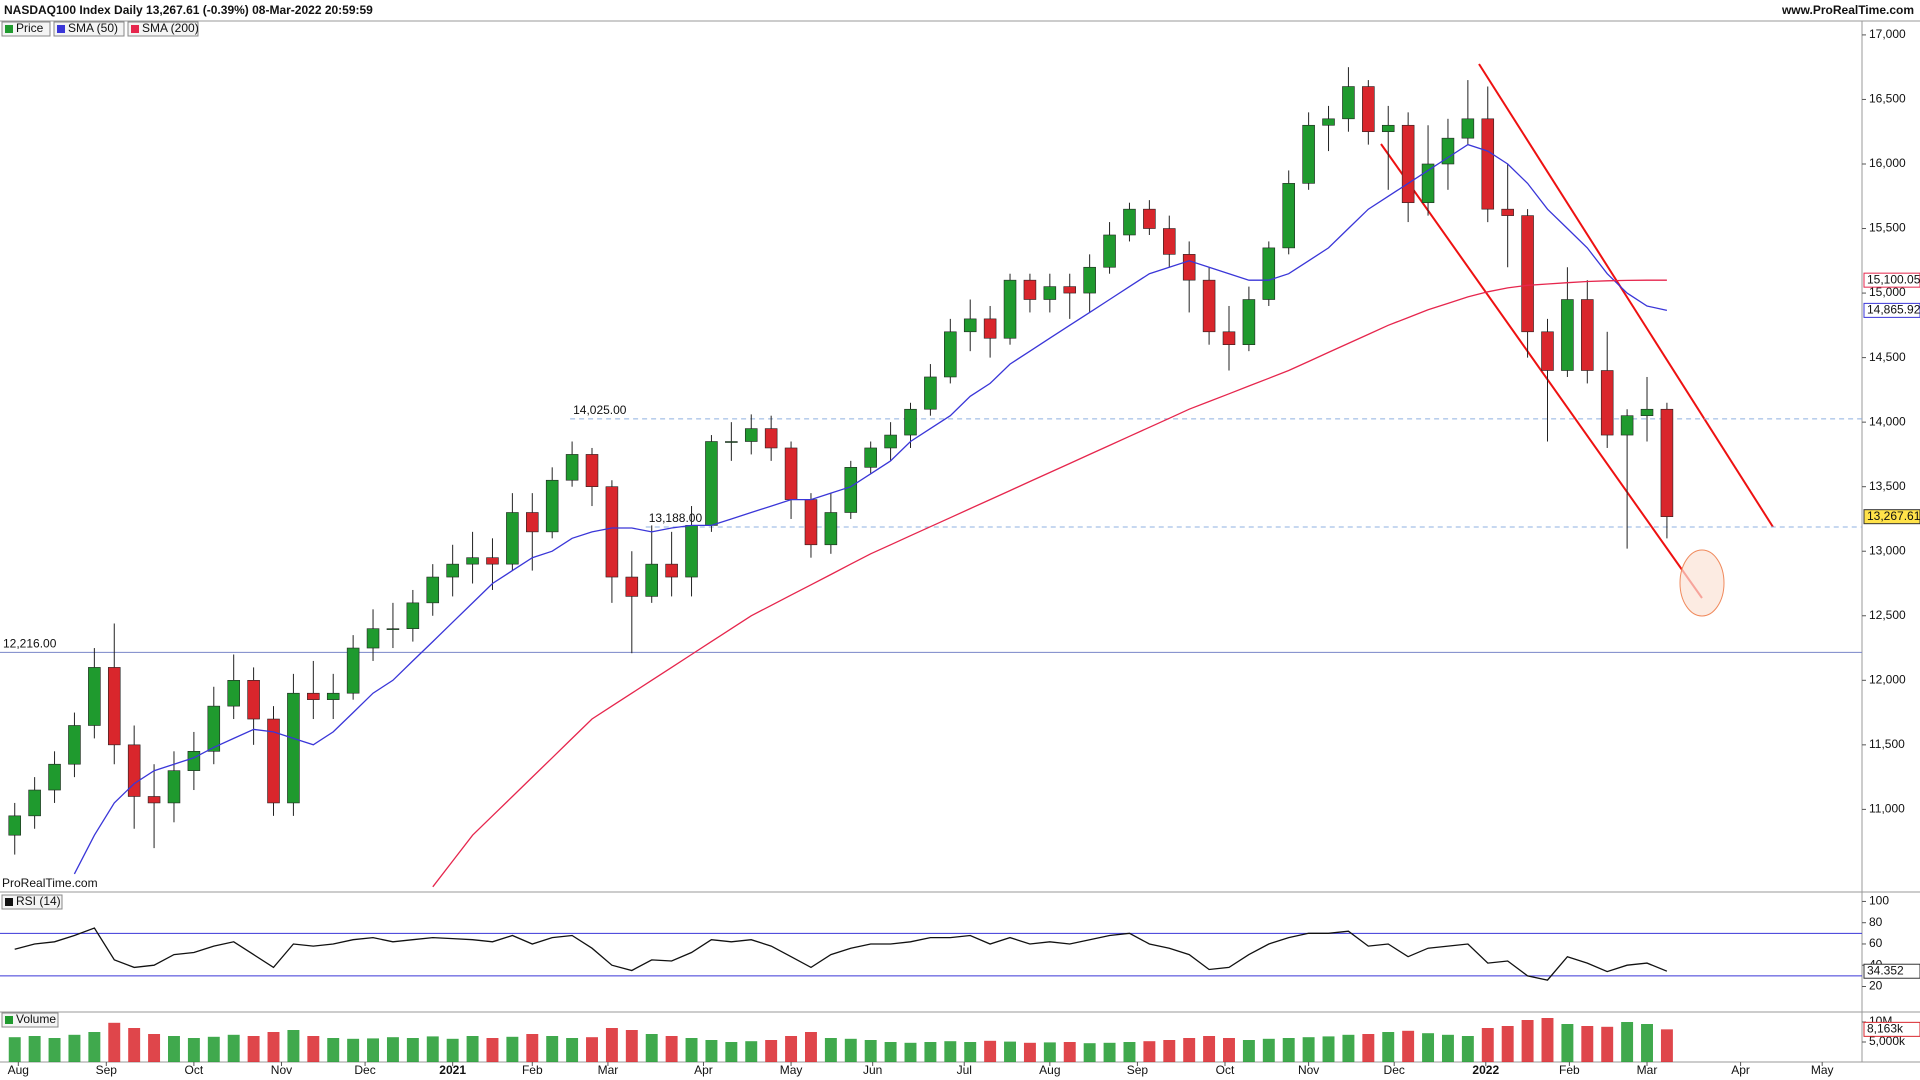 This screenshot has height=1080, width=1920. Describe the element at coordinates (1876, 922) in the screenshot. I see `y-tick-label: 80` at that location.